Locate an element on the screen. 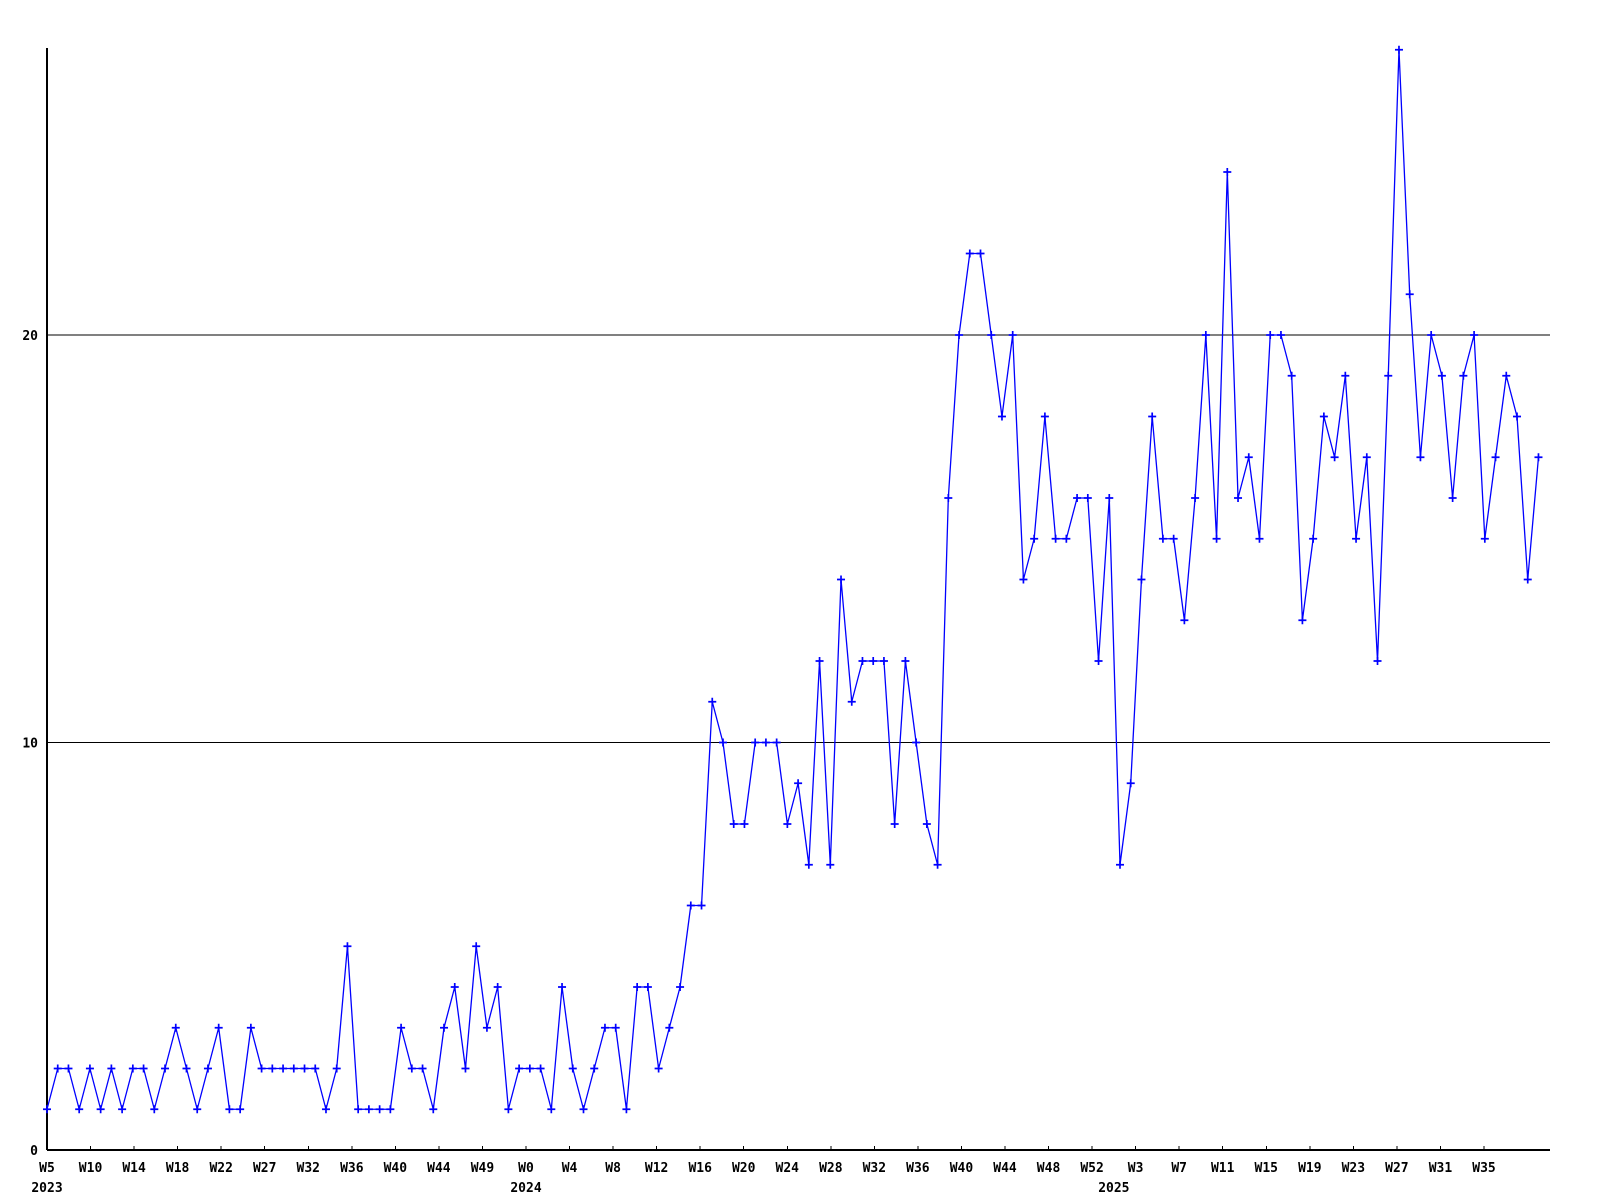  y-axis-labels: 0 10 20 is located at coordinates (30, 744).